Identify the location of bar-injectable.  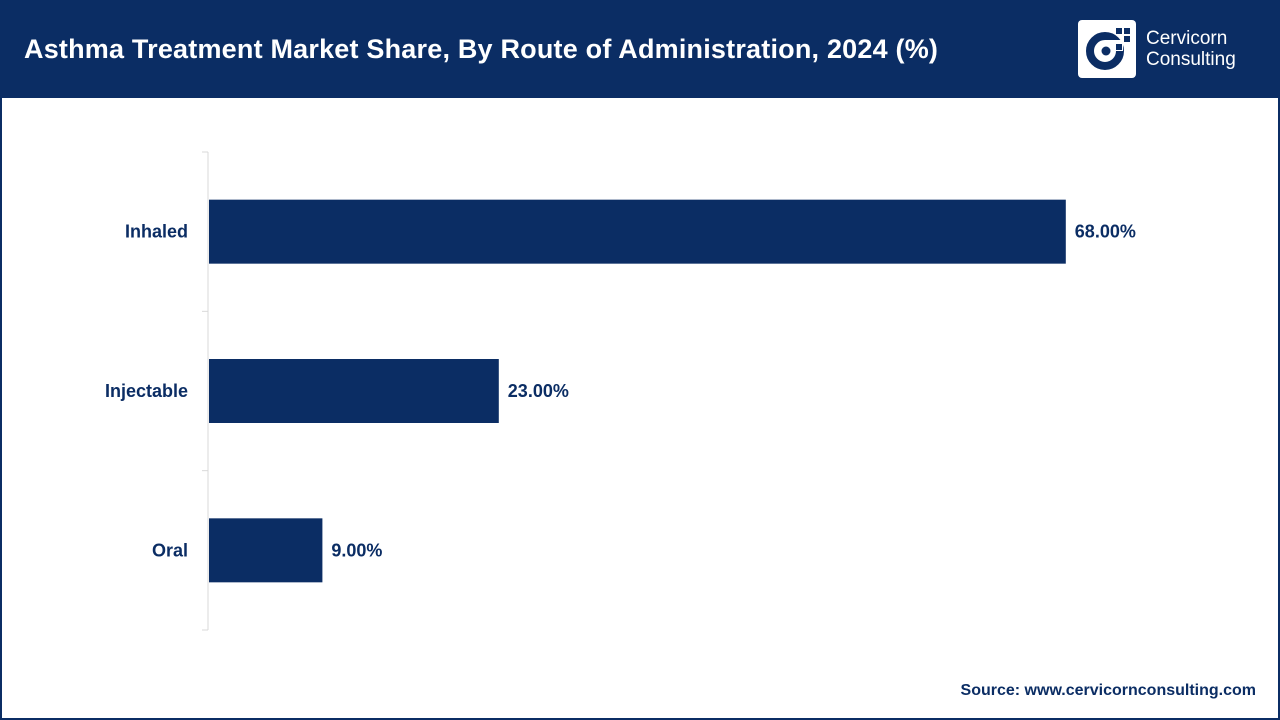
(354, 391).